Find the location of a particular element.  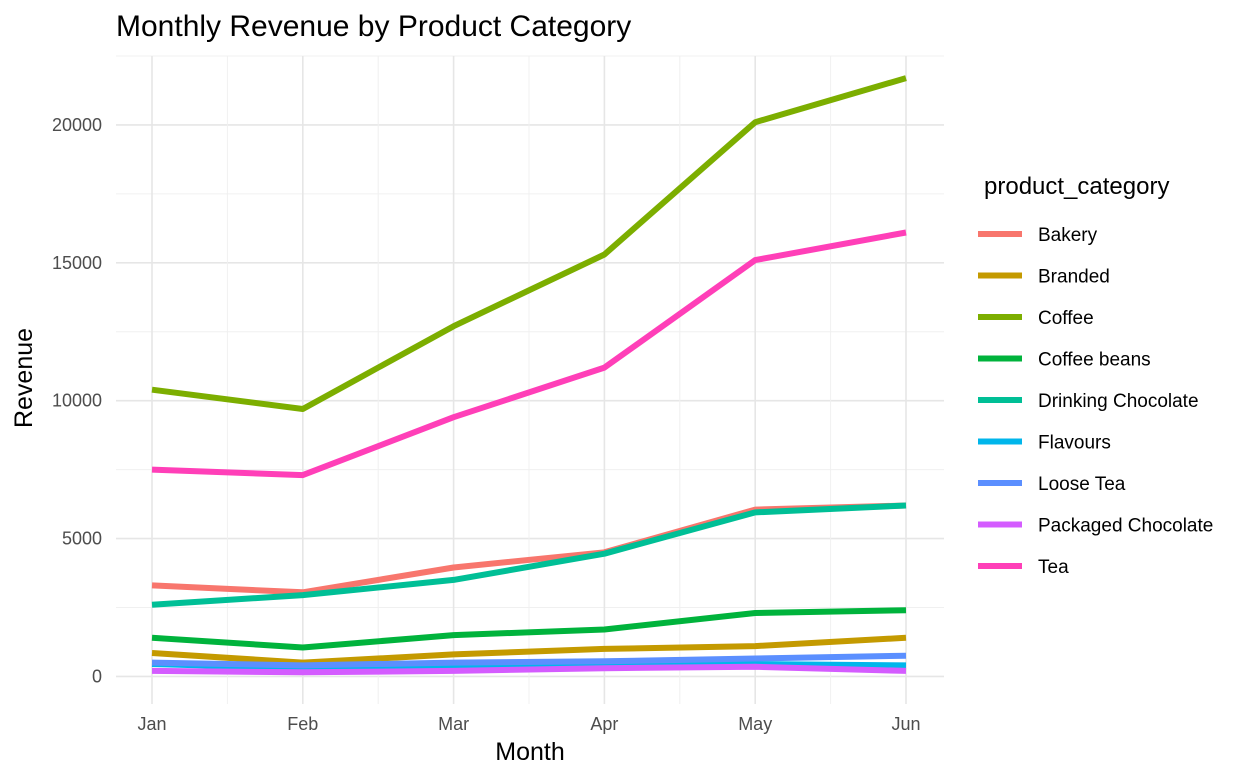

legend-label-tea: Tea is located at coordinates (1053, 567).